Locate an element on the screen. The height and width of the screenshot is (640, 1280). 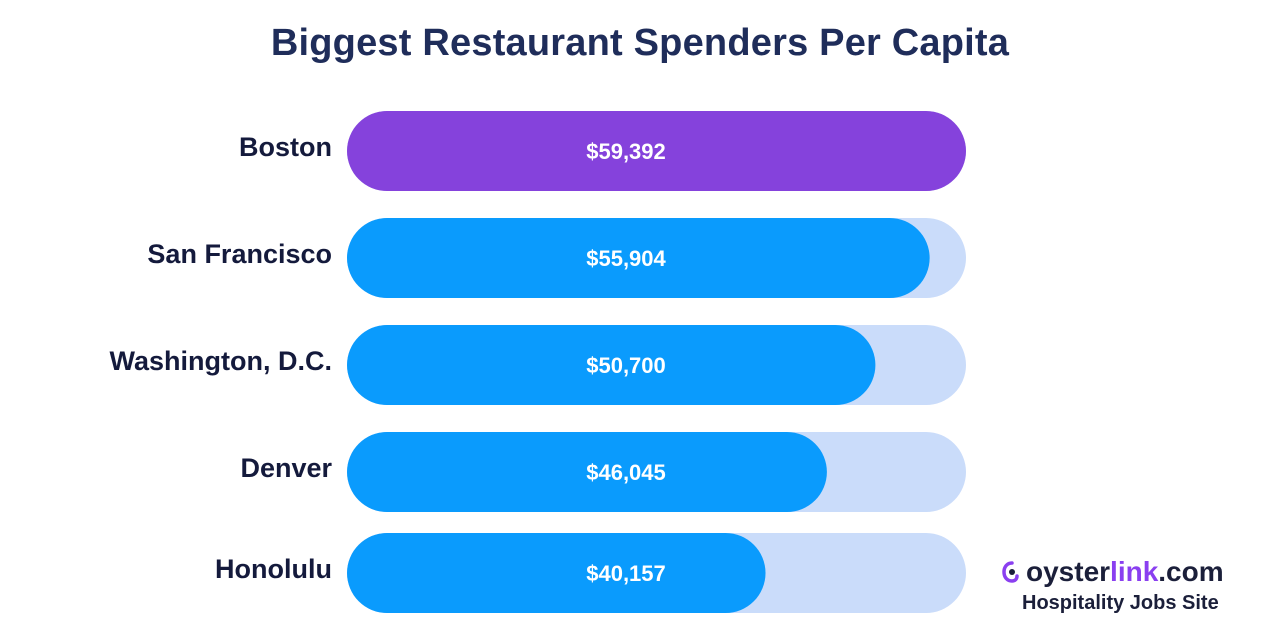
brand-link-text: link is located at coordinates (1134, 571).